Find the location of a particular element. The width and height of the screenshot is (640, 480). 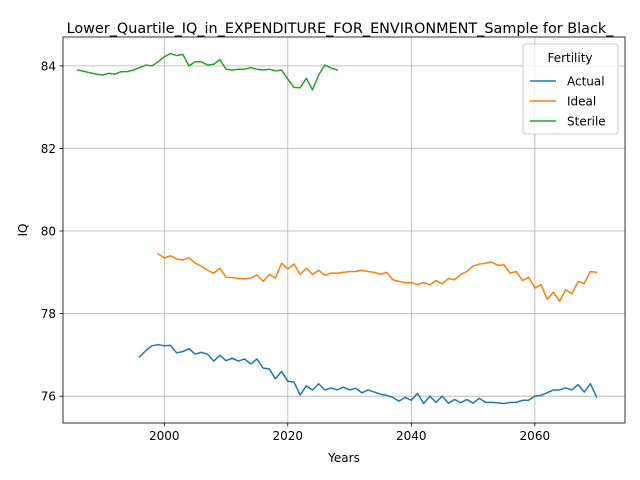

series-line-actual is located at coordinates (368, 374).